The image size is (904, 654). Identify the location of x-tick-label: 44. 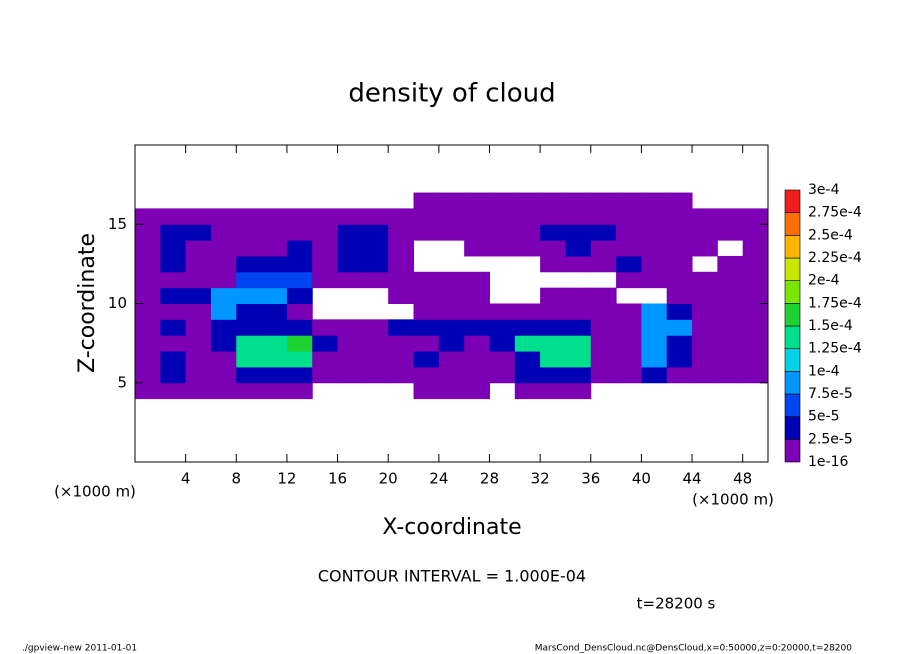
(691, 479).